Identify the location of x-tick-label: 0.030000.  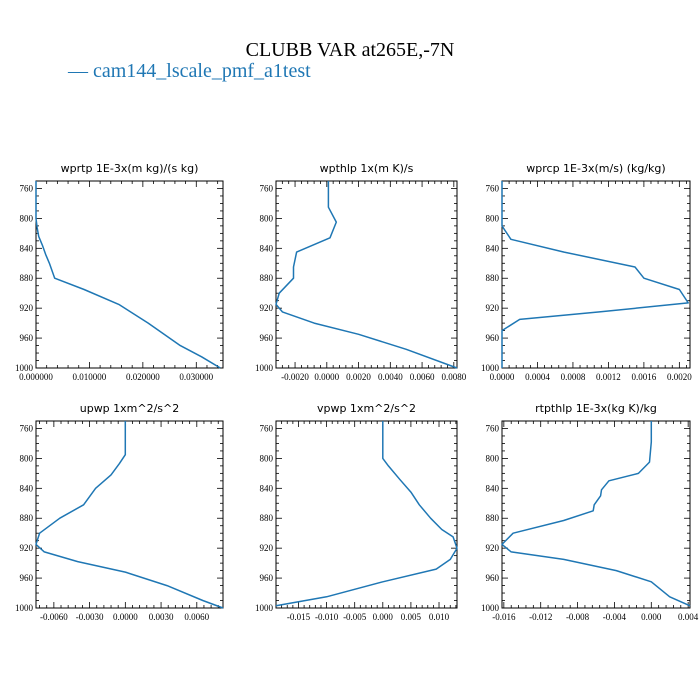
(196, 377).